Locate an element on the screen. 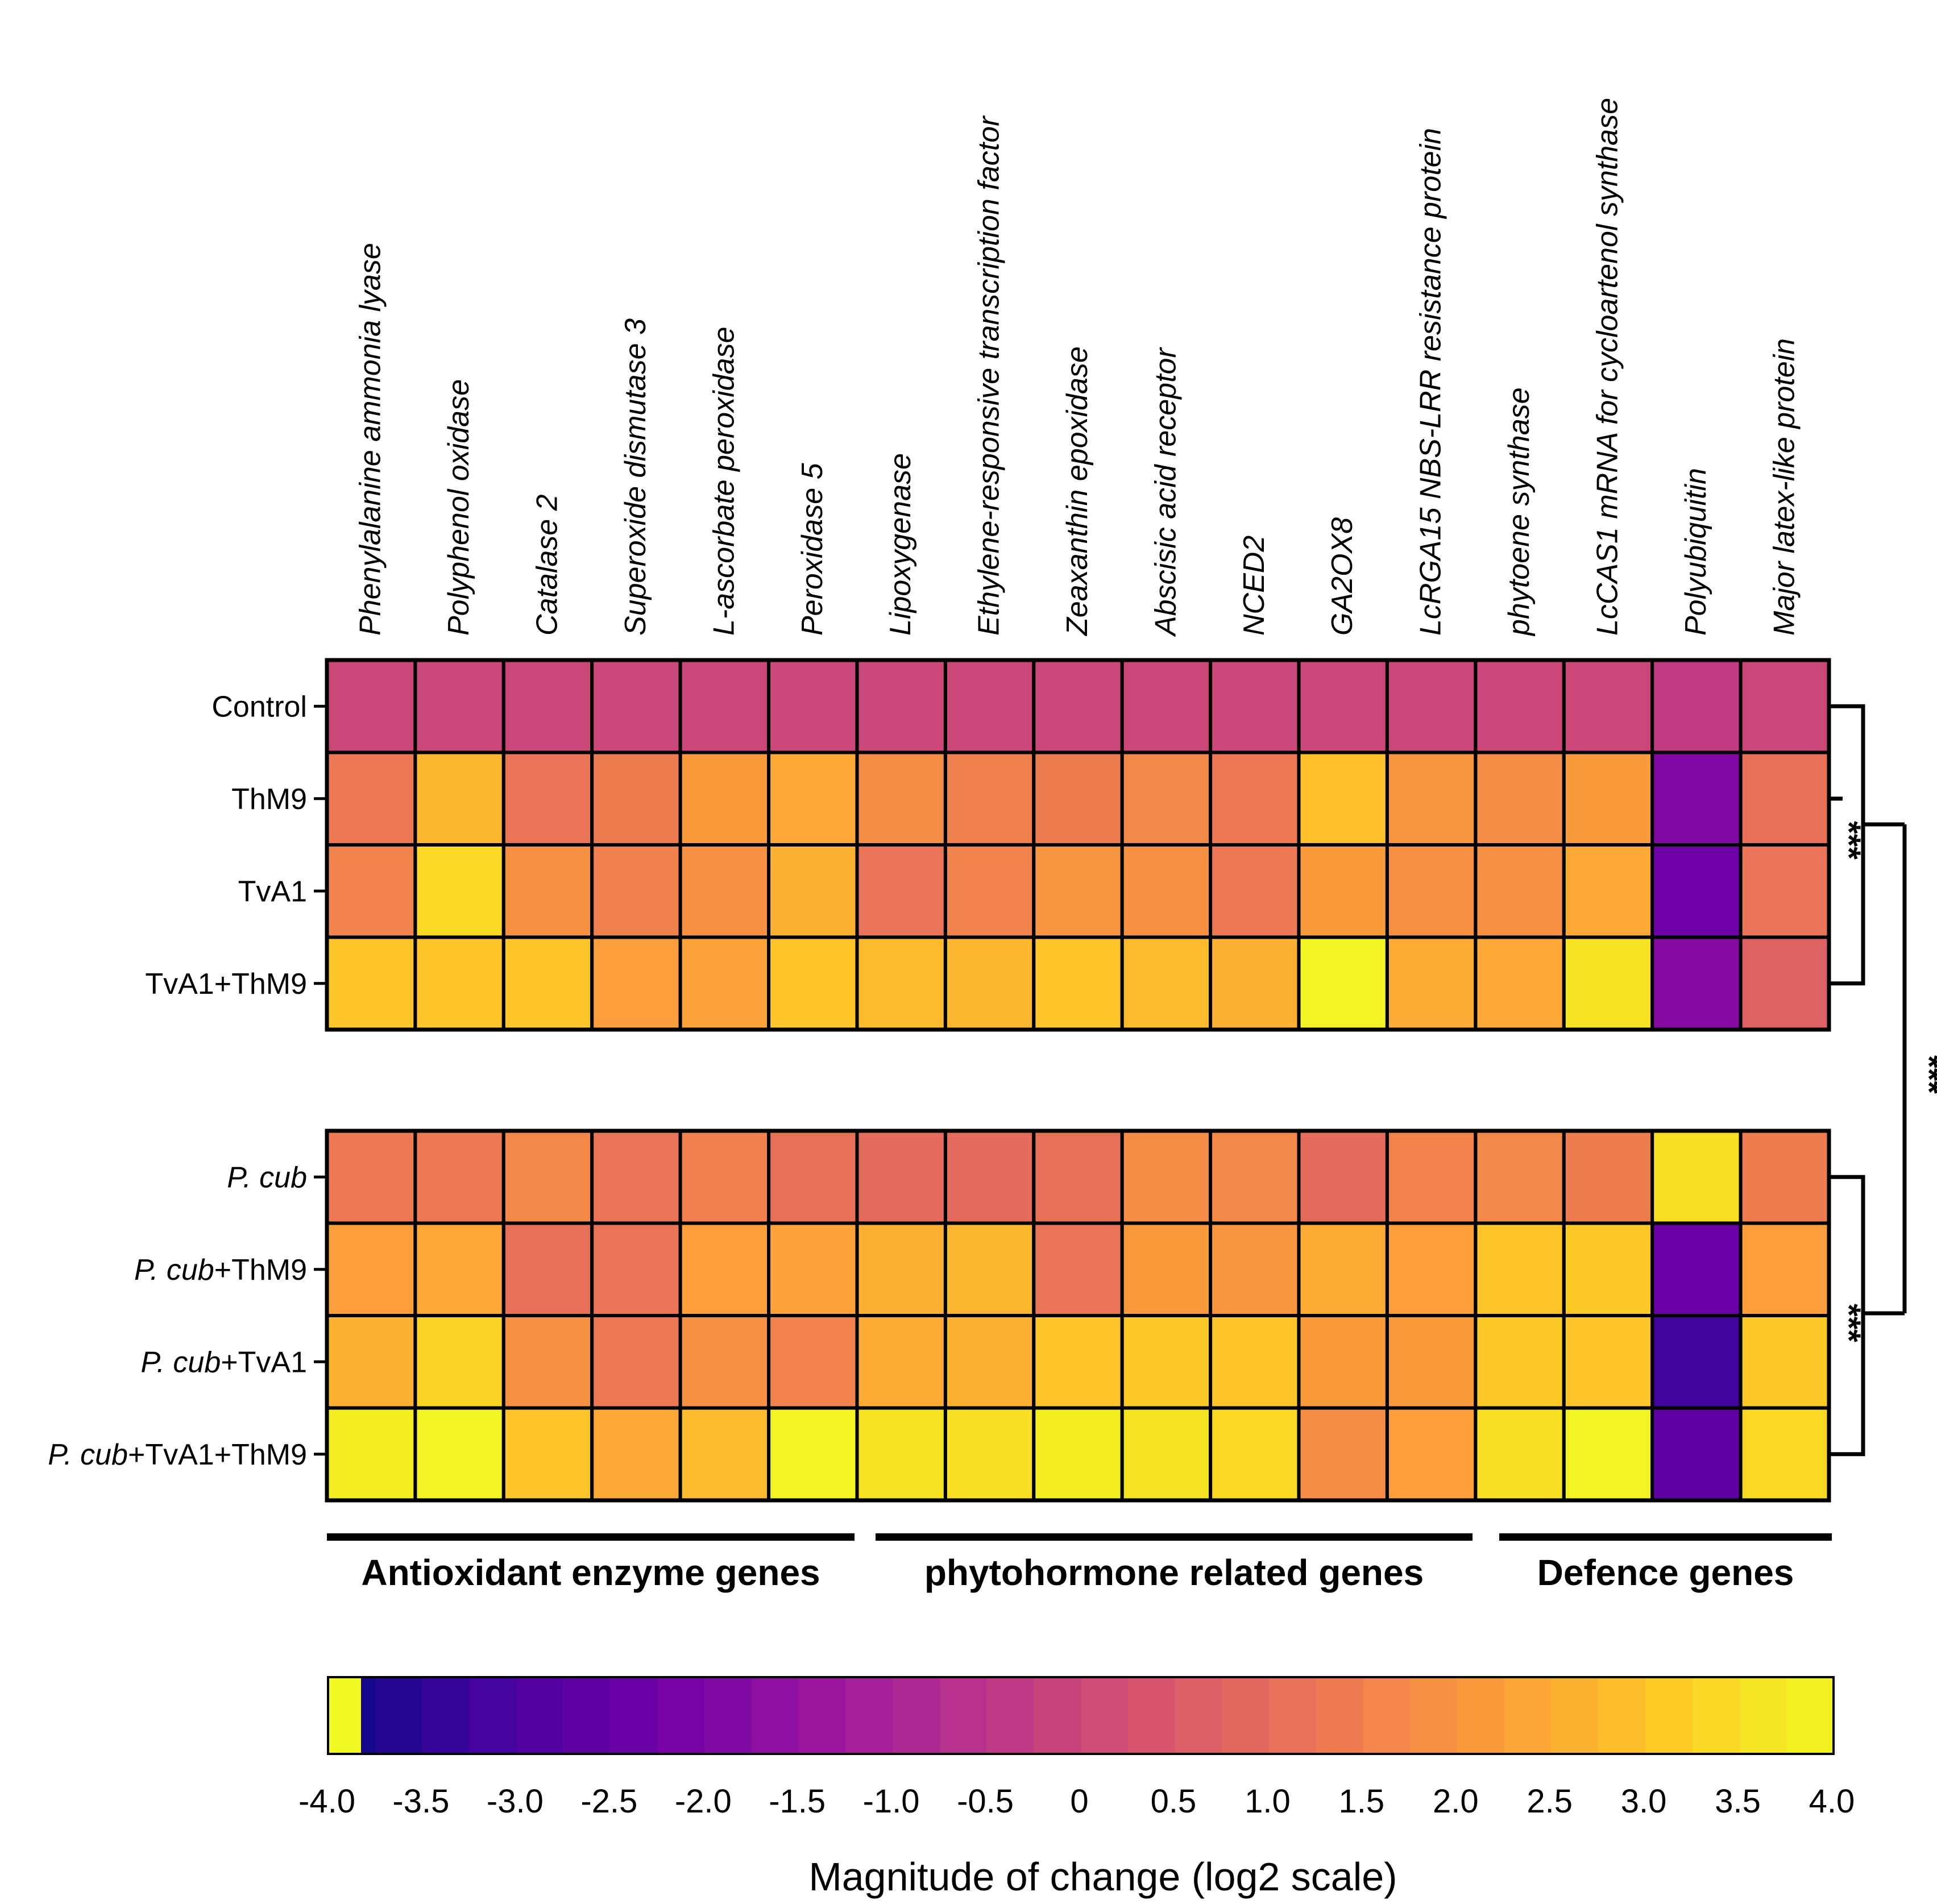 This screenshot has width=1937, height=1904. colorbar-tick-label: 1.5 is located at coordinates (1361, 1802).